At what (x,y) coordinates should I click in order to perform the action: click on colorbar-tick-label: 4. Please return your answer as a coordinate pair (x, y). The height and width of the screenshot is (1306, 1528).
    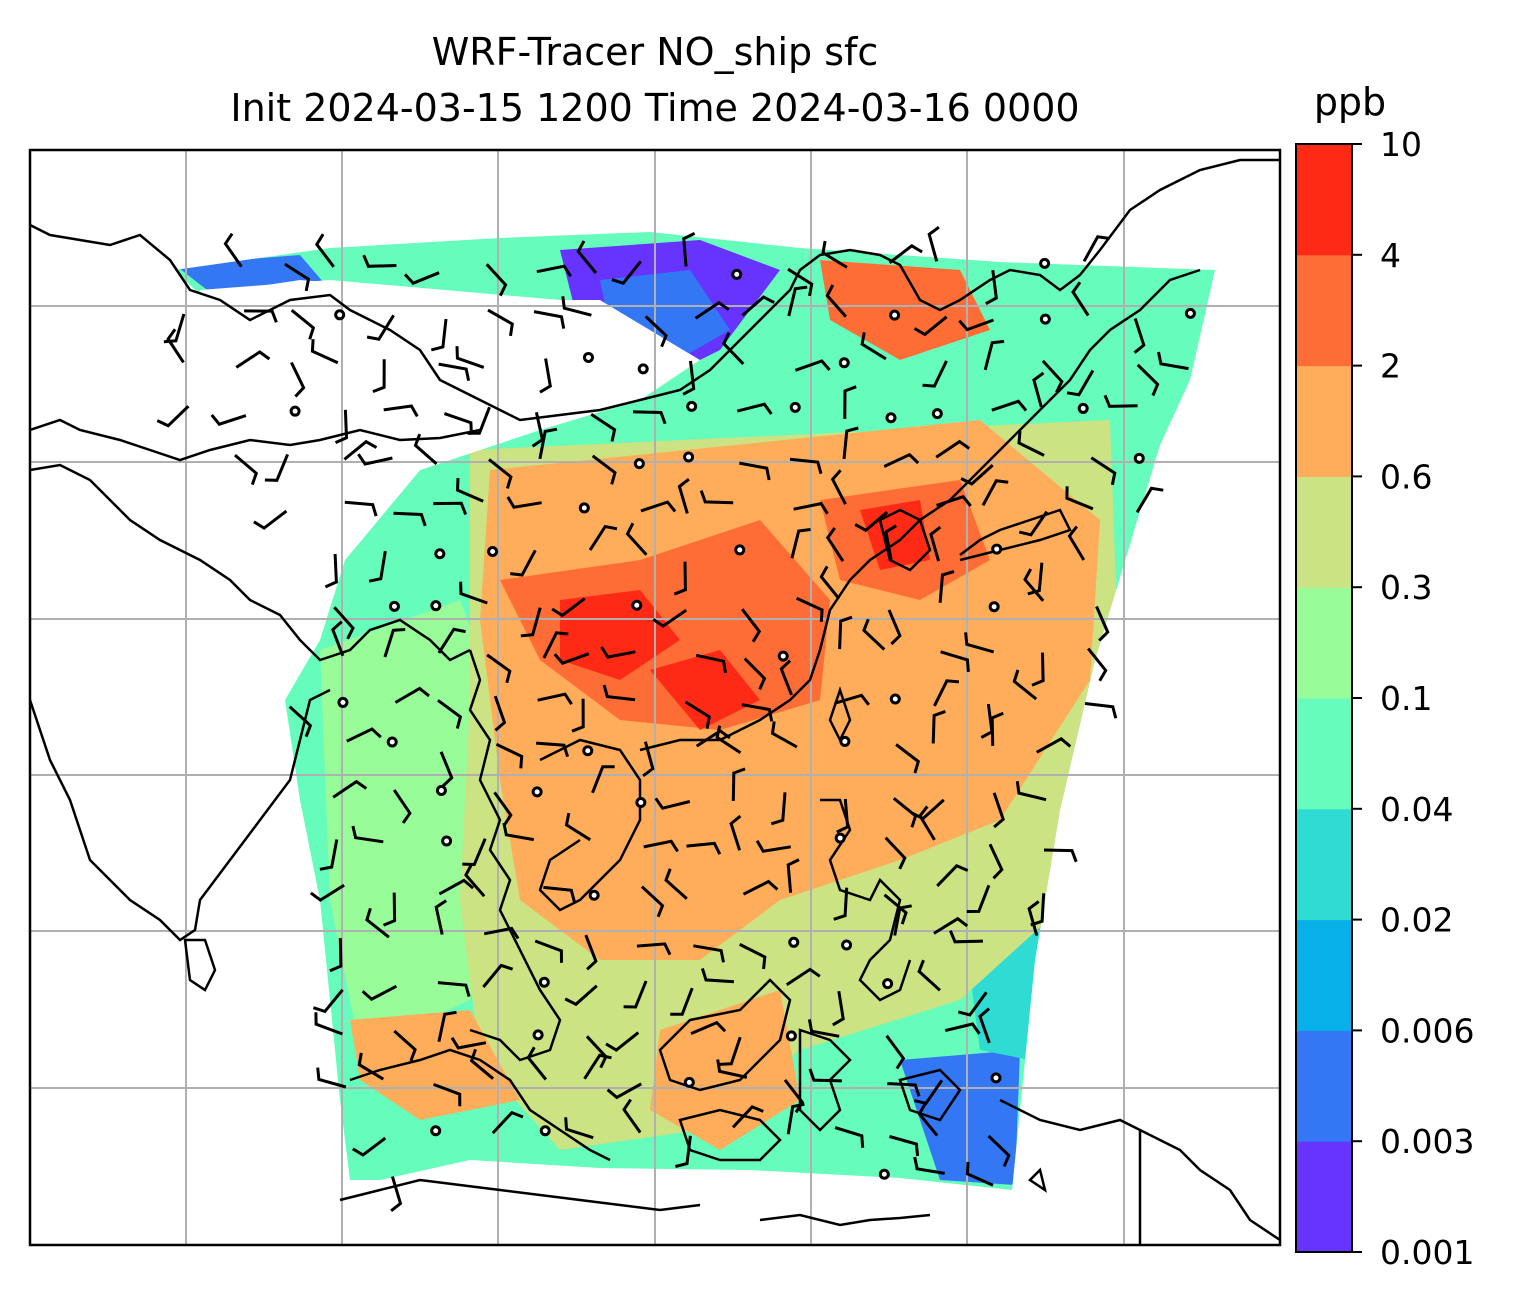
    Looking at the image, I should click on (1390, 255).